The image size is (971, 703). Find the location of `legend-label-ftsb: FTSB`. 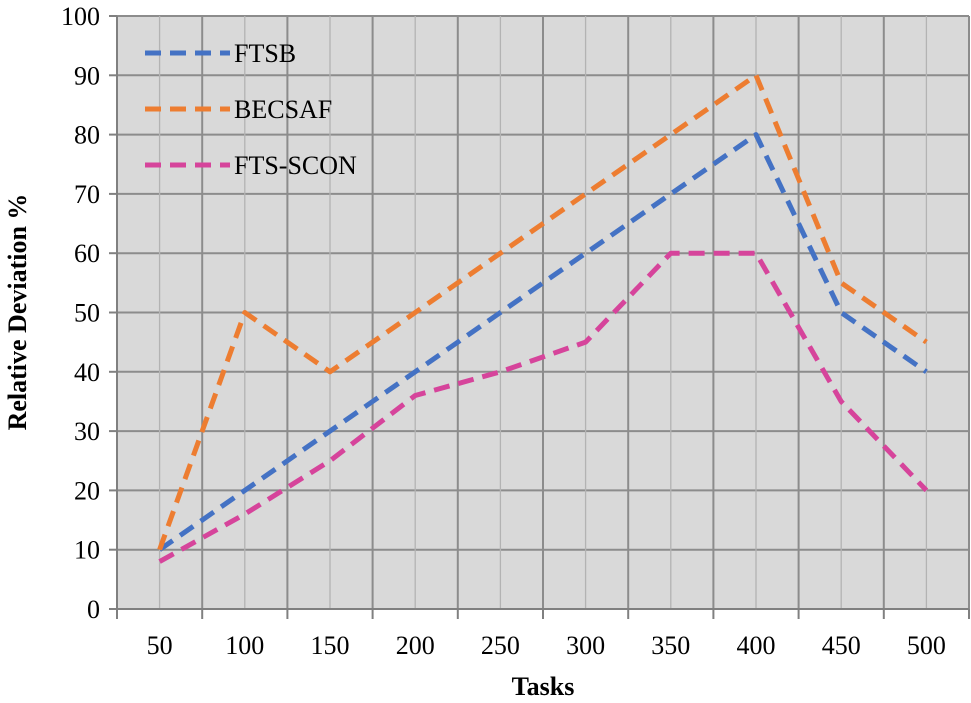

legend-label-ftsb: FTSB is located at coordinates (265, 53).